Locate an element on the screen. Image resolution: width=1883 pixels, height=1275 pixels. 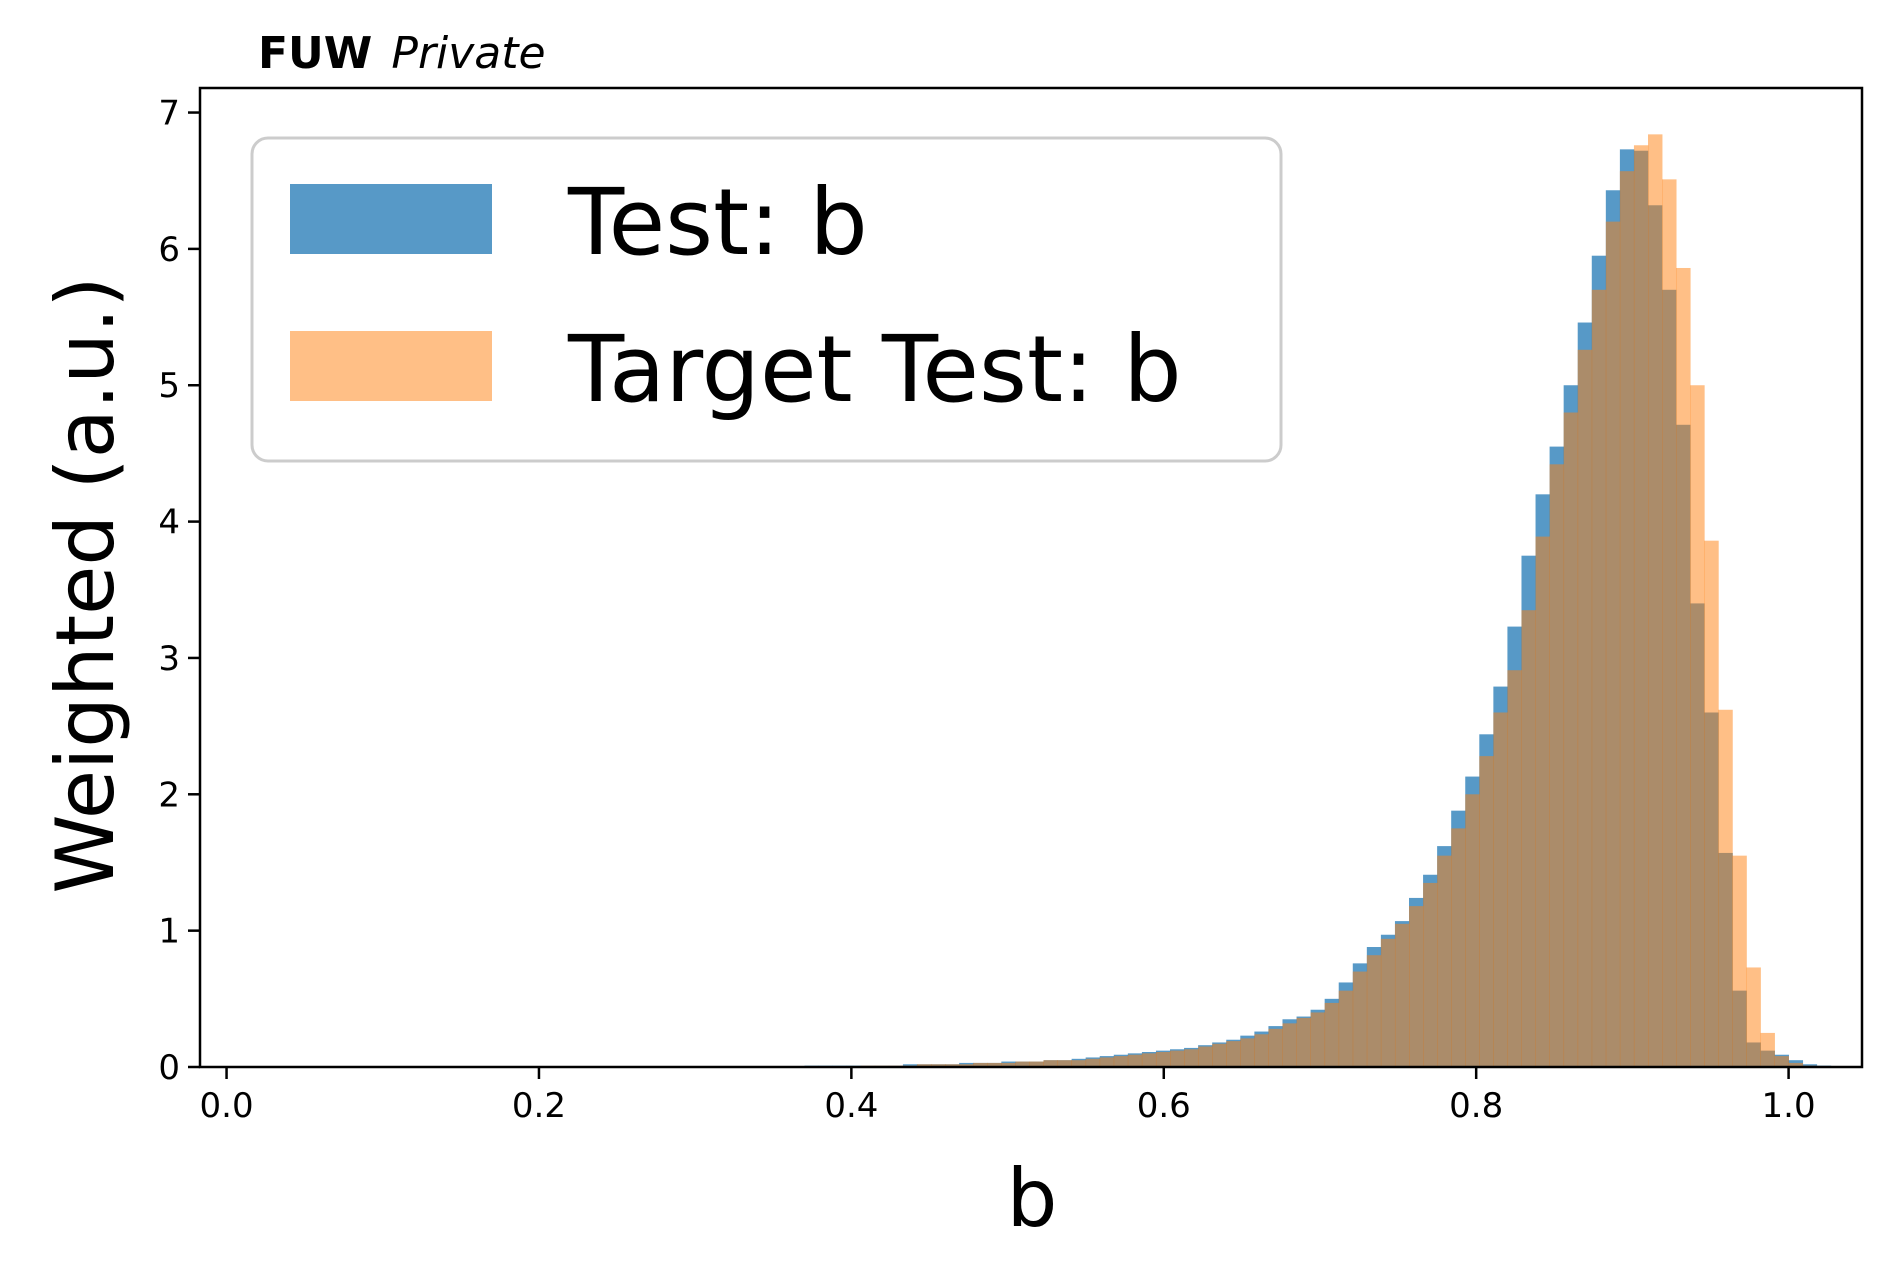
x-tick-label: 0.4 is located at coordinates (851, 1106).